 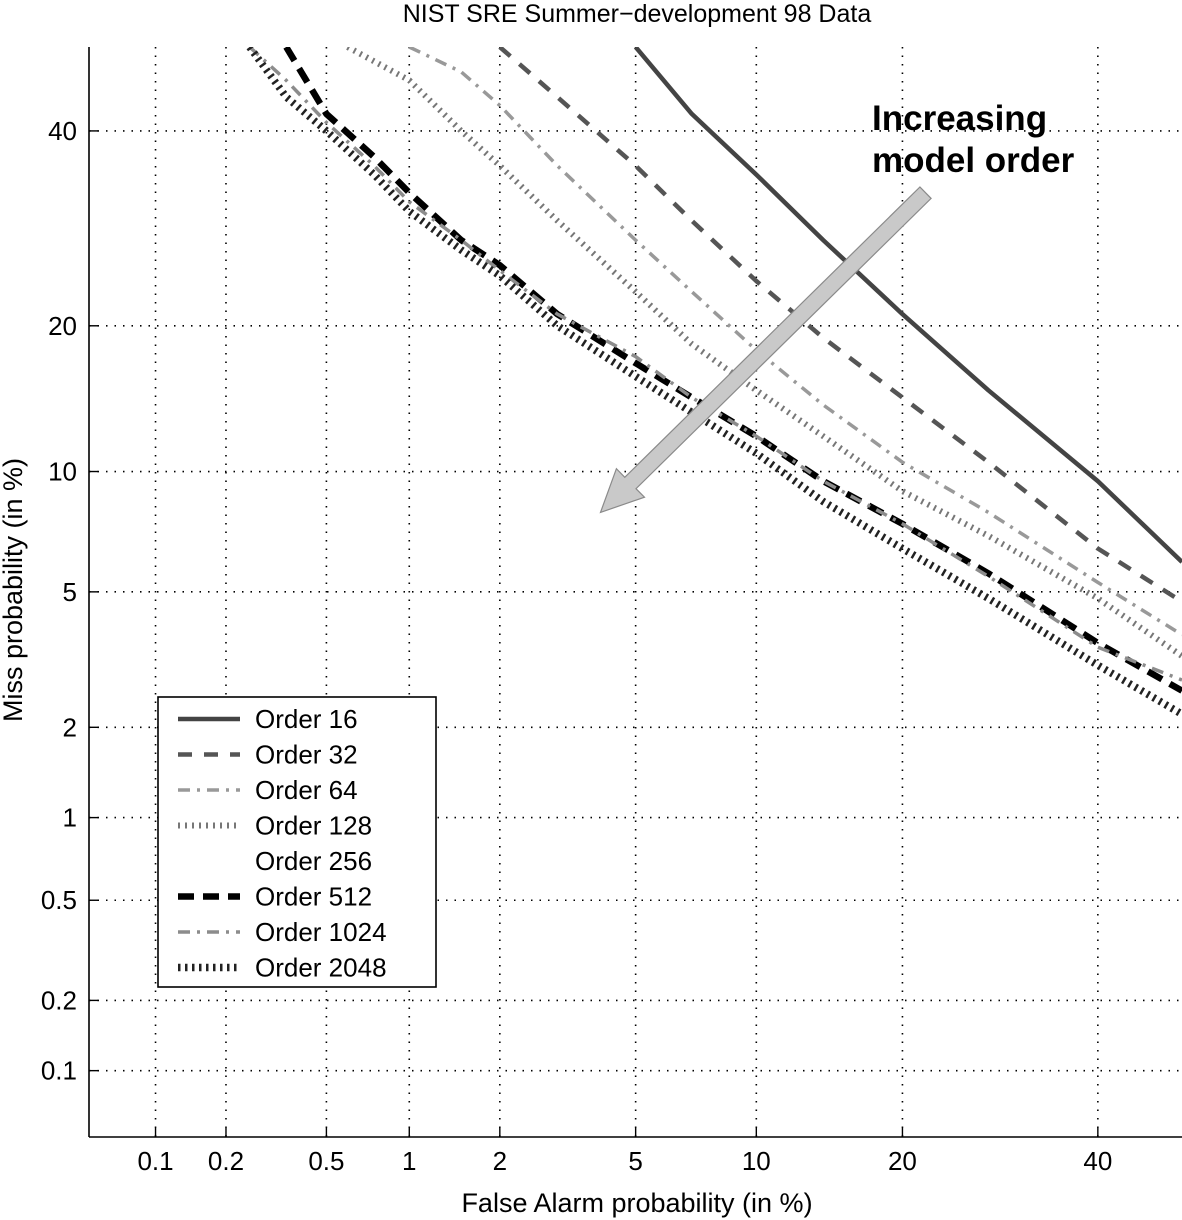 I want to click on x-axis-label: False Alarm probability (in %), so click(x=636, y=1203).